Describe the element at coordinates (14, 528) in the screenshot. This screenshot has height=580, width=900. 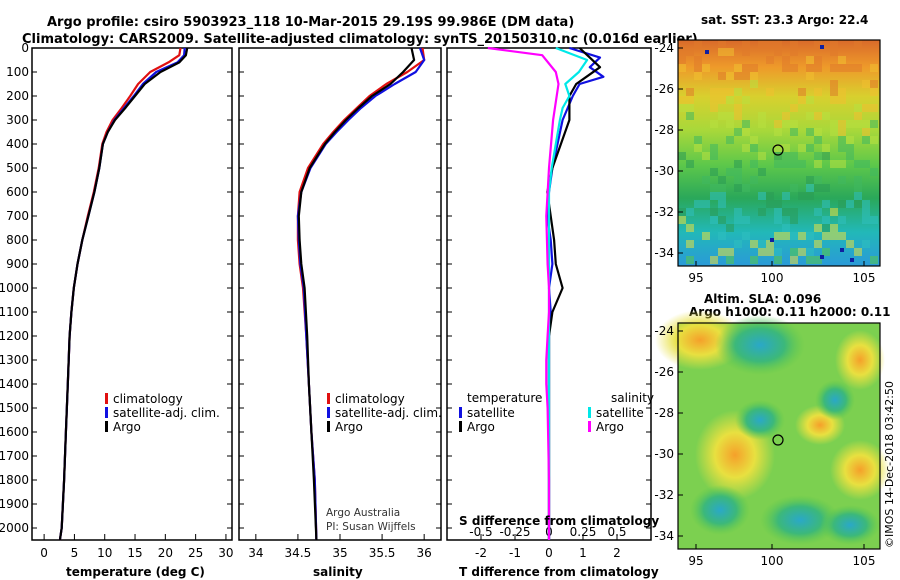
I see `y-tick-label: 2000` at that location.